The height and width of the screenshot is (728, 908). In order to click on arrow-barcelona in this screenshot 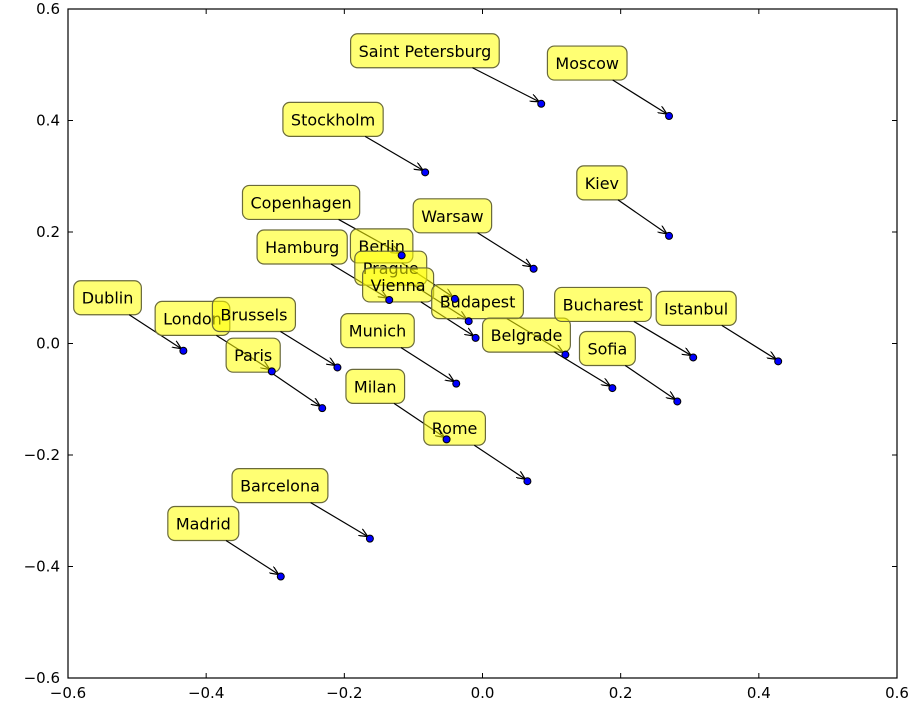, I will do `click(339, 519)`.